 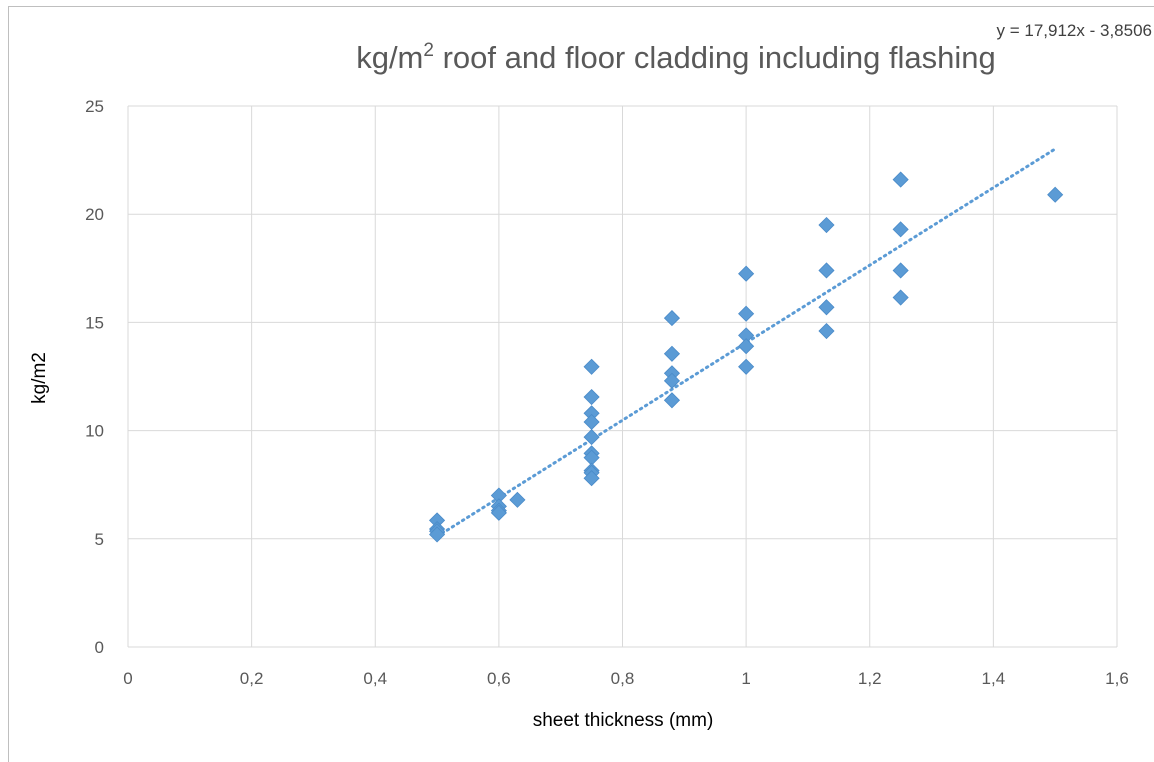 What do you see at coordinates (252, 678) in the screenshot?
I see `x-tick-label: 0,2` at bounding box center [252, 678].